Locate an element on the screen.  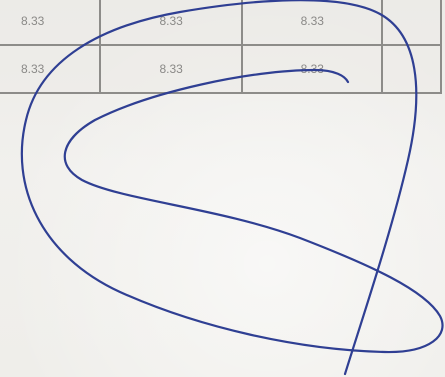
table-row: 8.33 8.33 8.33 is located at coordinates (221, 23).